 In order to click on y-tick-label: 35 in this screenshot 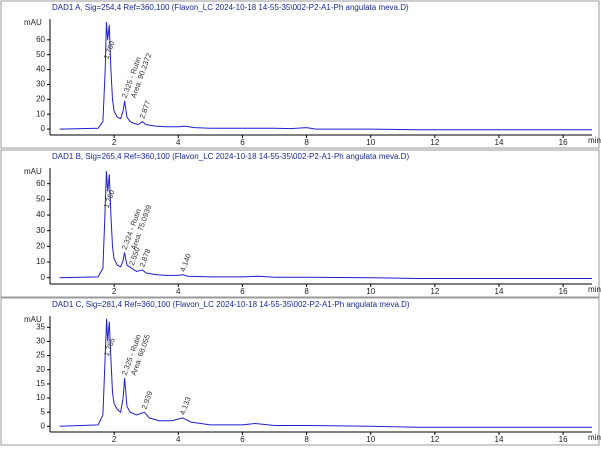, I will do `click(40, 326)`.